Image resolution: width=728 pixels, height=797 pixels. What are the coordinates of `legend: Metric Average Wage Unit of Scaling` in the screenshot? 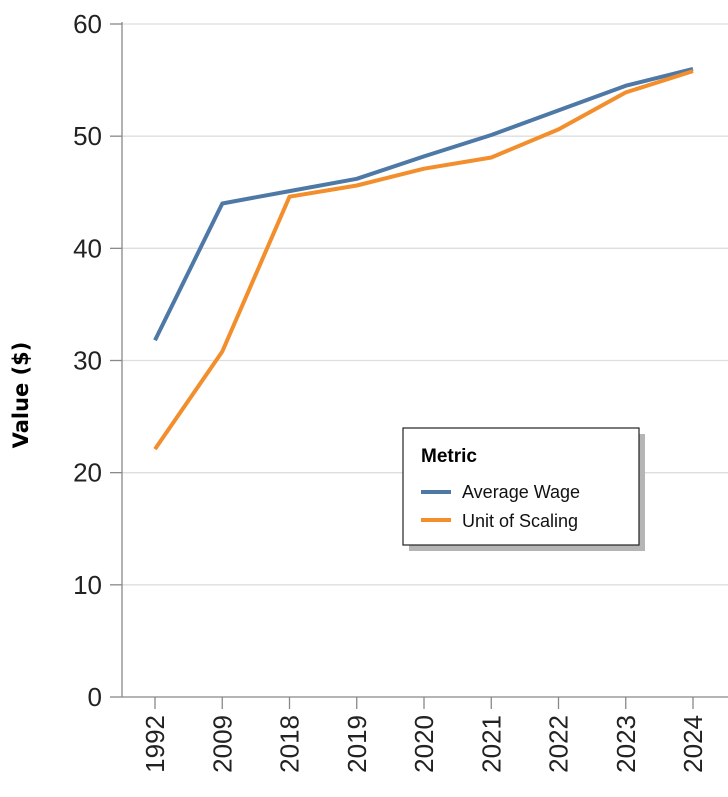 It's located at (523, 489).